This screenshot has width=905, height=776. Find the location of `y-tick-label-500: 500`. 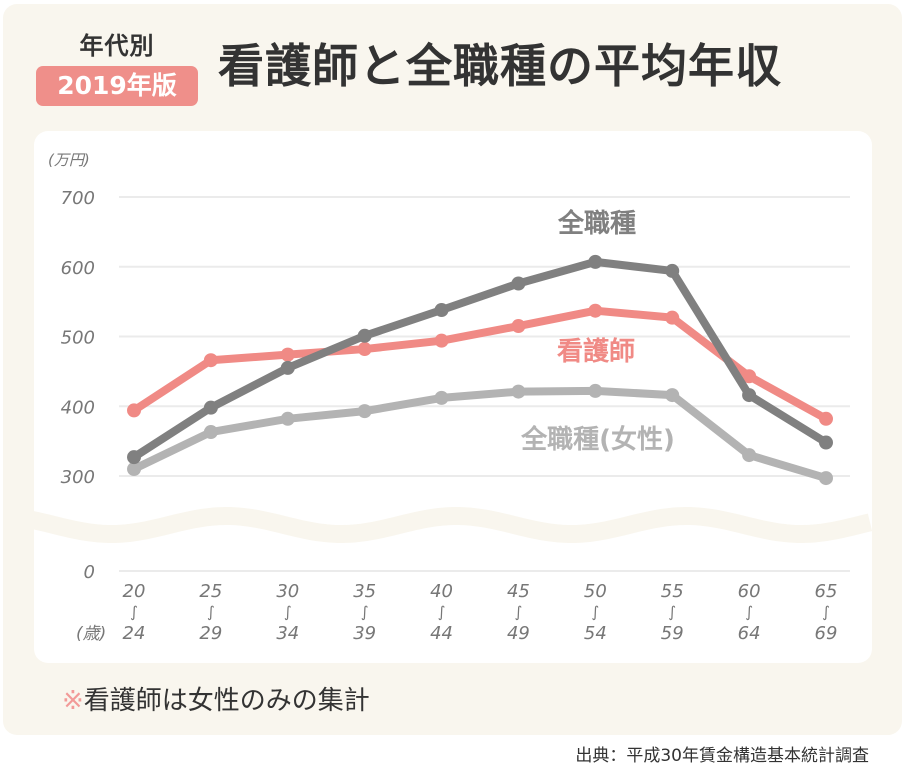

y-tick-label-500: 500 is located at coordinates (78, 338).